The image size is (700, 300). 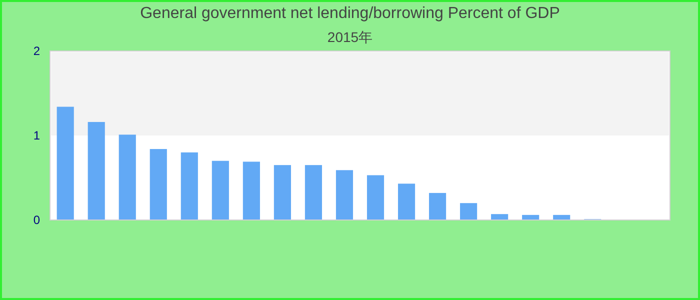 I want to click on chart-subtitle: 2015年, so click(x=350, y=37).